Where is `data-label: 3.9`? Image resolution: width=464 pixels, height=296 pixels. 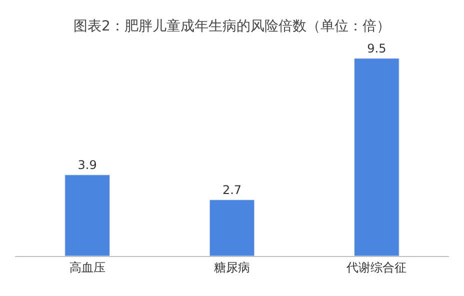
data-label: 3.9 is located at coordinates (87, 165).